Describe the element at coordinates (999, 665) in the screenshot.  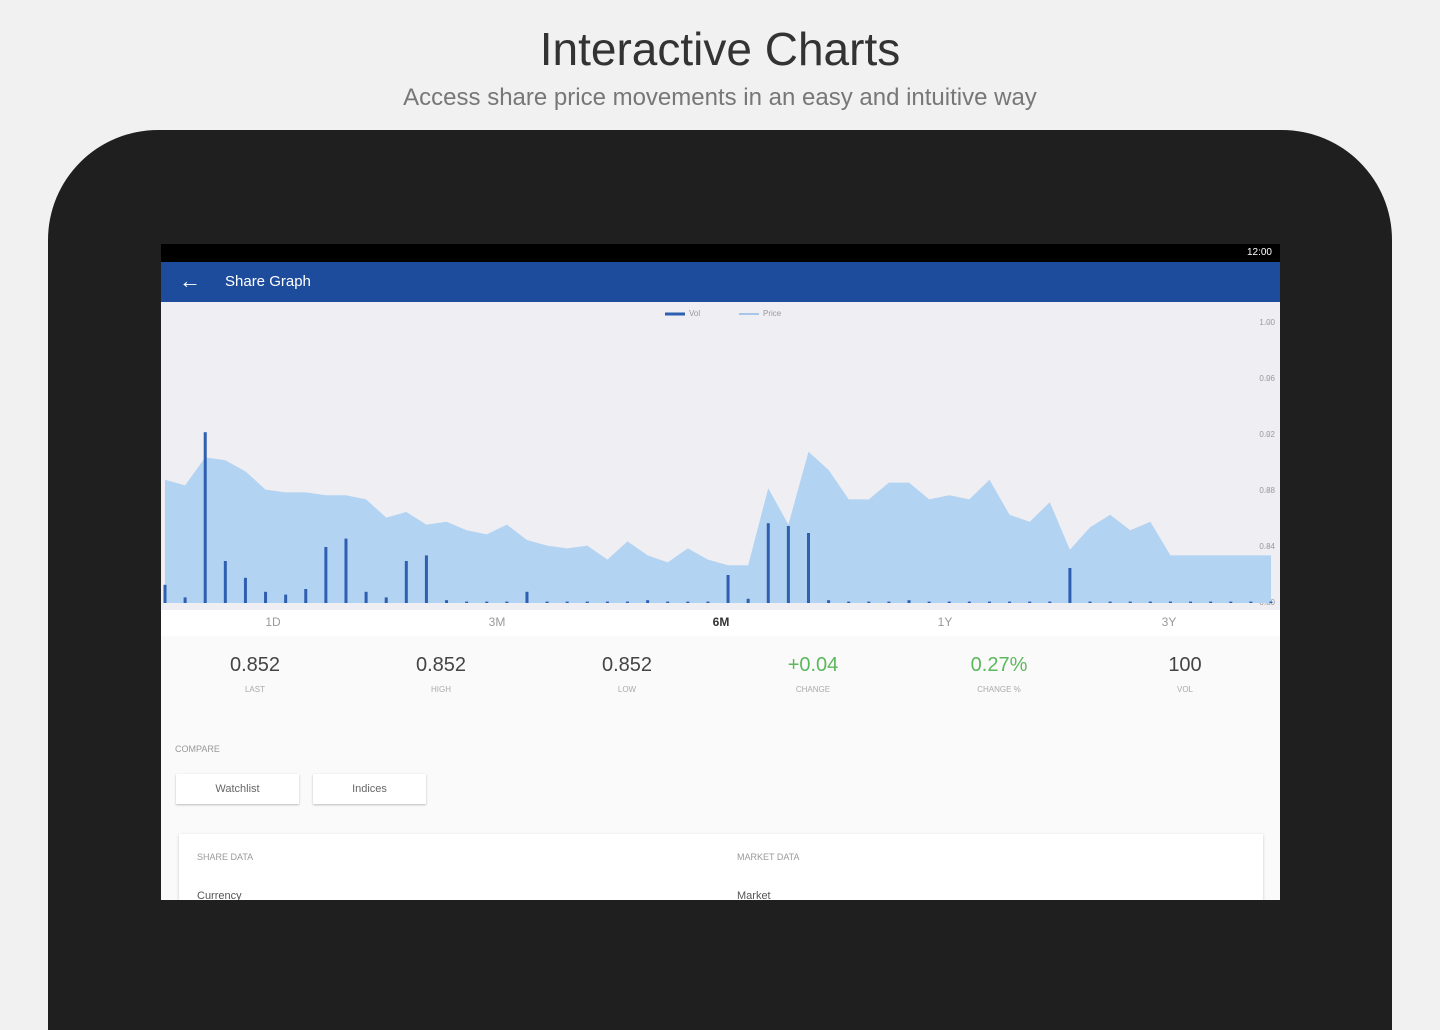
I see `stat-value: 0.27%` at that location.